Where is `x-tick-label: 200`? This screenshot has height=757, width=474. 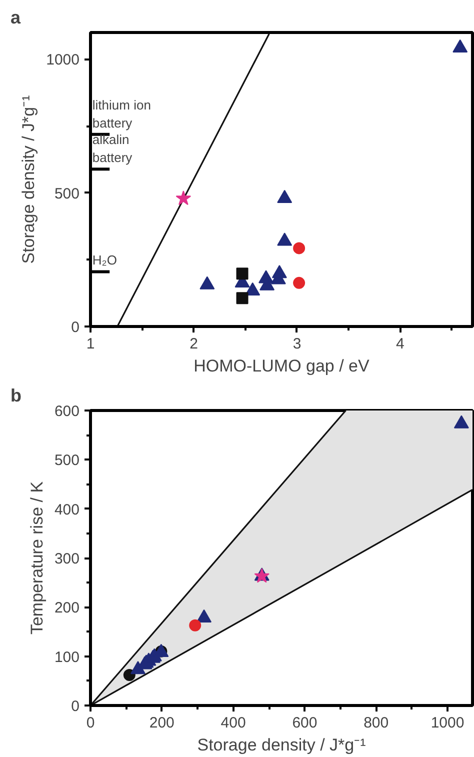 x-tick-label: 200 is located at coordinates (161, 723).